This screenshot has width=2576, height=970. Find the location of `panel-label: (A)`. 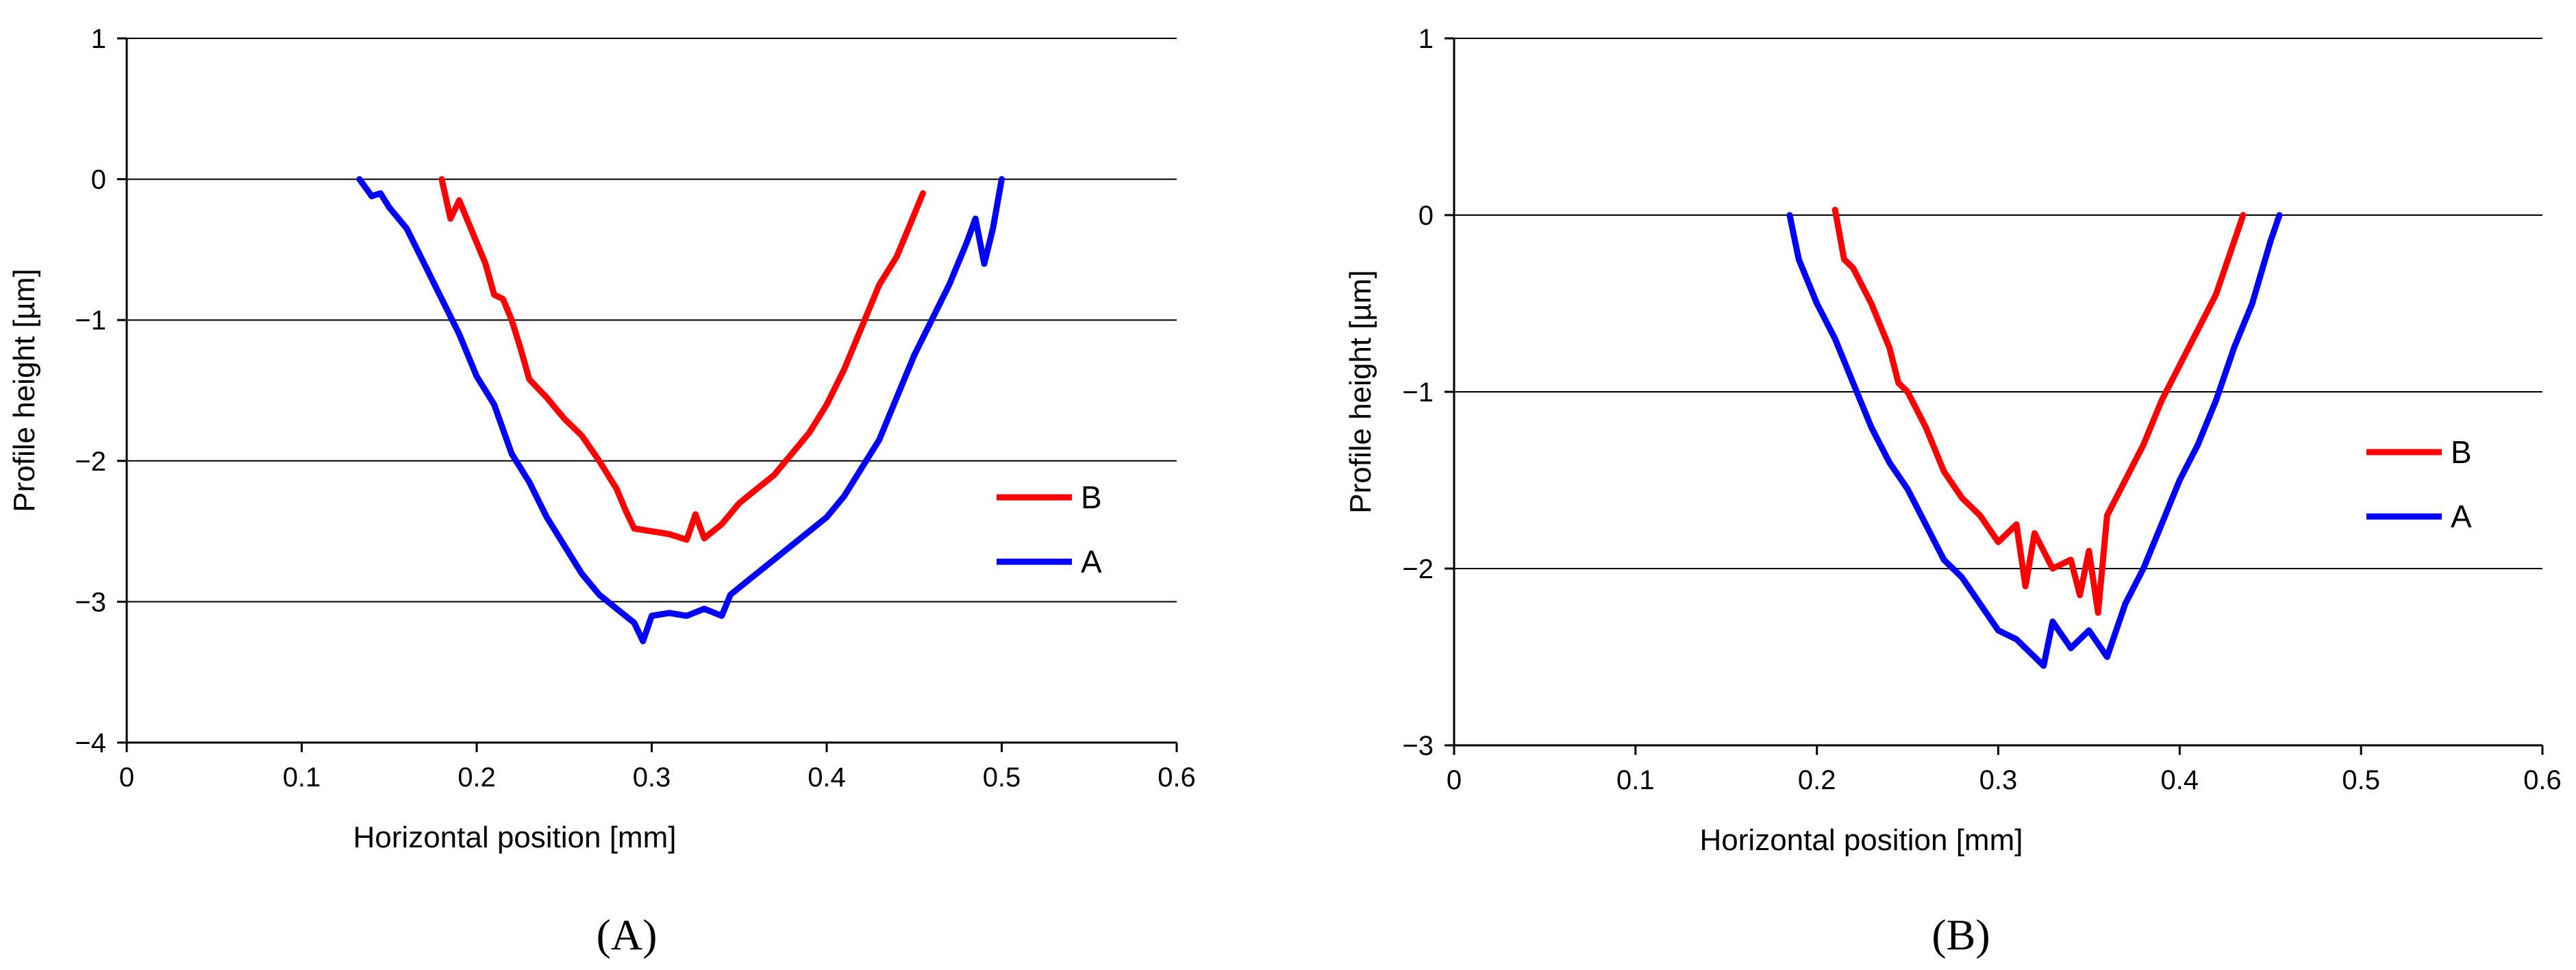

panel-label: (A) is located at coordinates (627, 934).